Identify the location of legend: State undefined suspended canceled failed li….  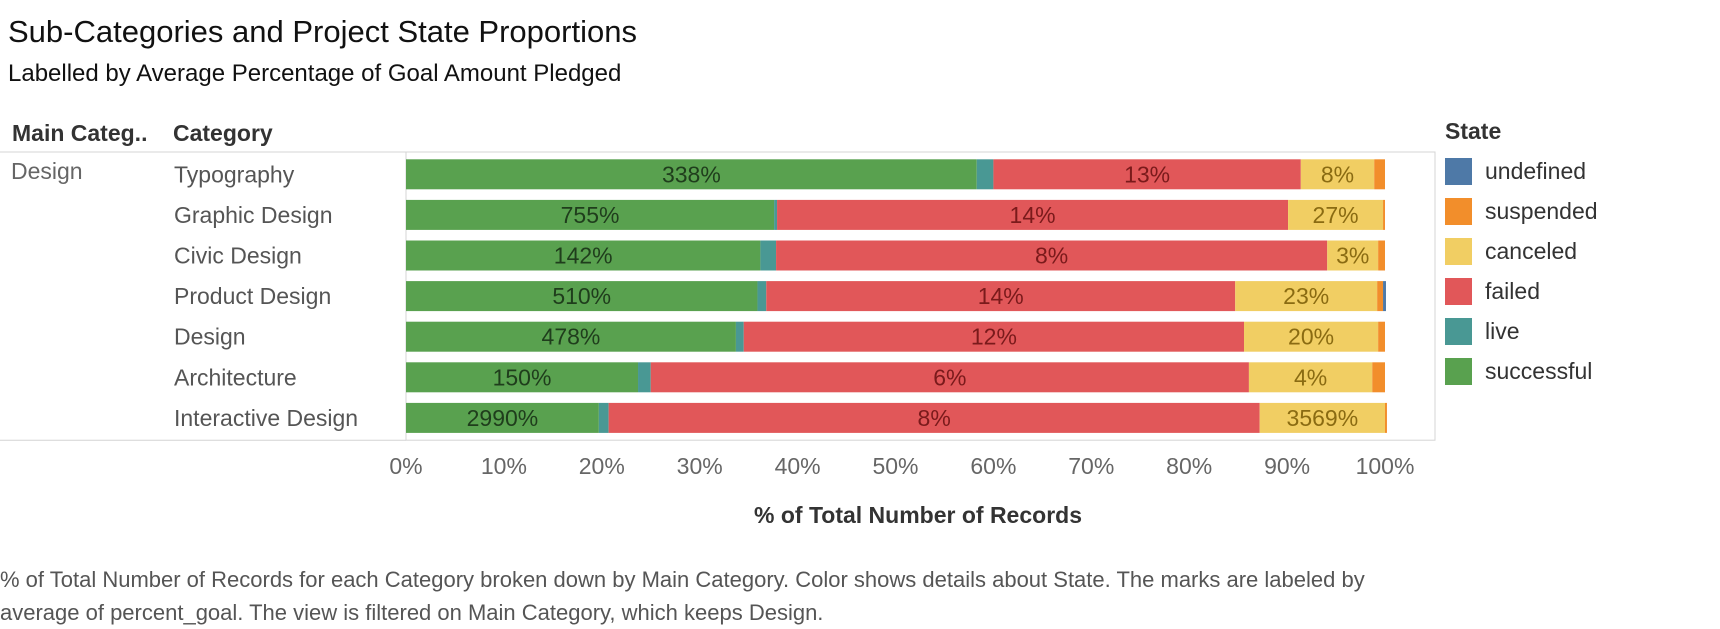
(1521, 254).